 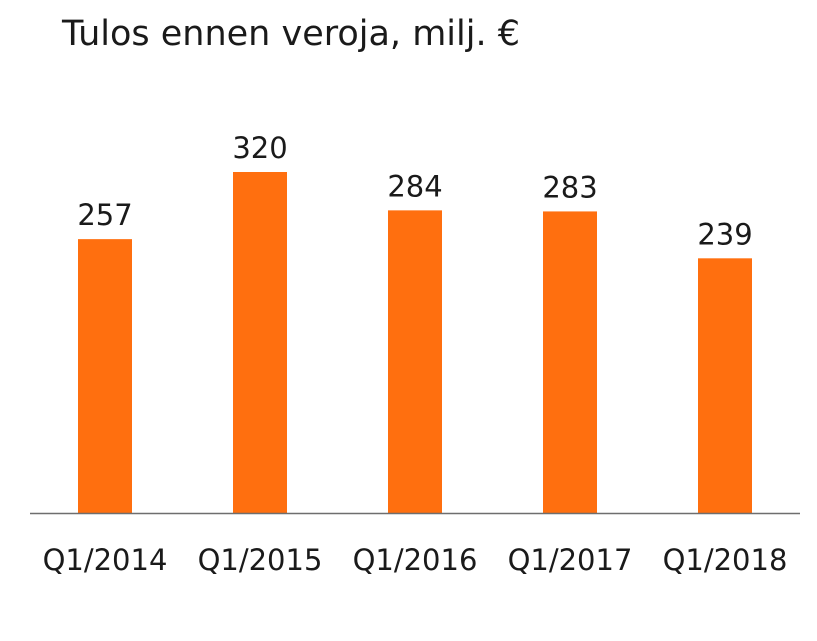 I want to click on bar-q1-2014, so click(x=105, y=376).